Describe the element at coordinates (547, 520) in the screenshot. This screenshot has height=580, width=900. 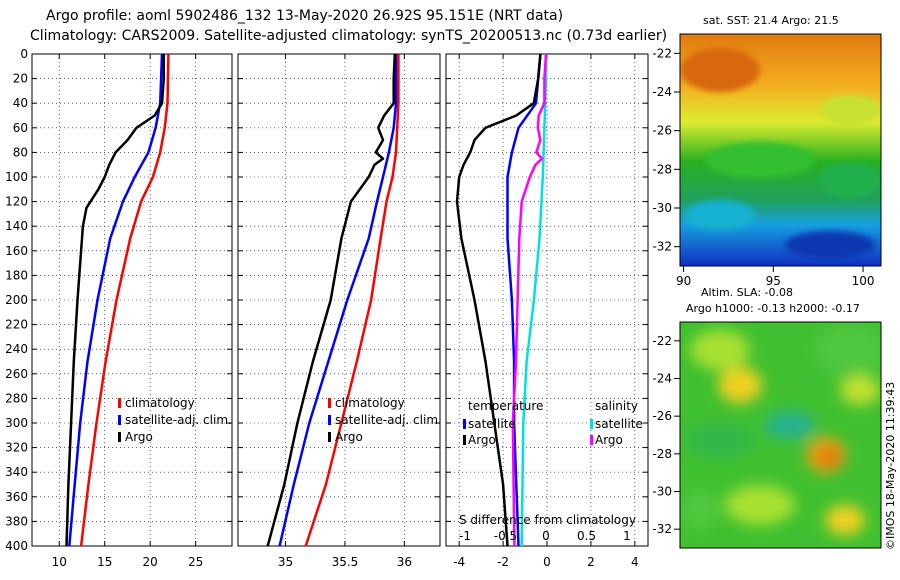
I see `secondary-axis-label: S difference from climatology` at that location.